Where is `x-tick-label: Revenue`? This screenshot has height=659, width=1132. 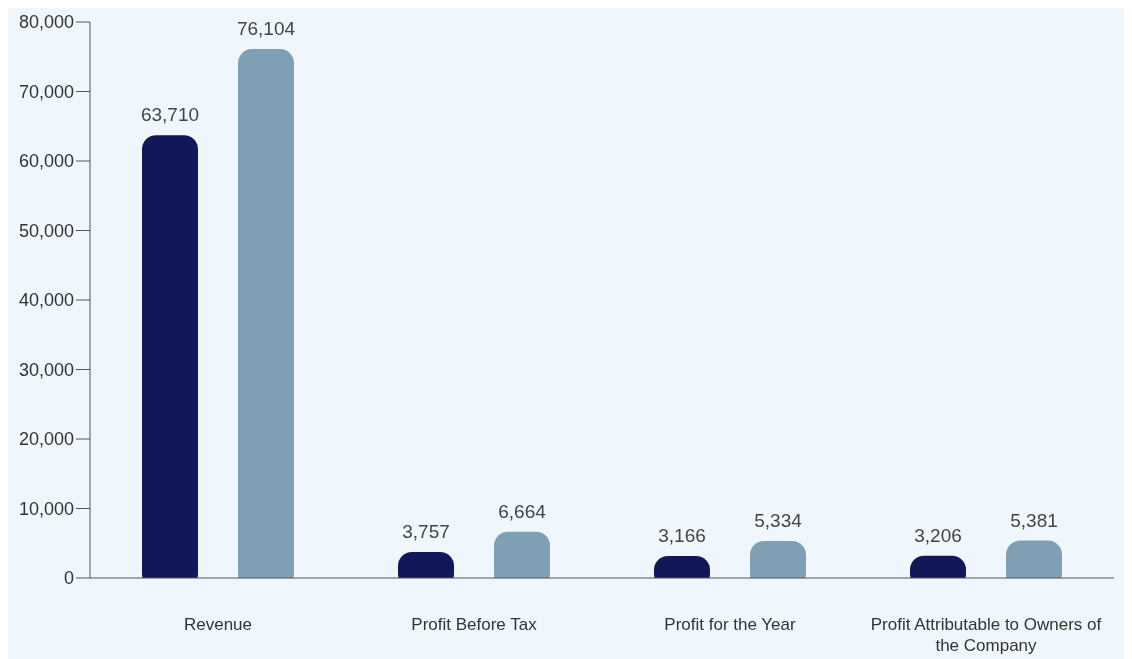 x-tick-label: Revenue is located at coordinates (218, 624).